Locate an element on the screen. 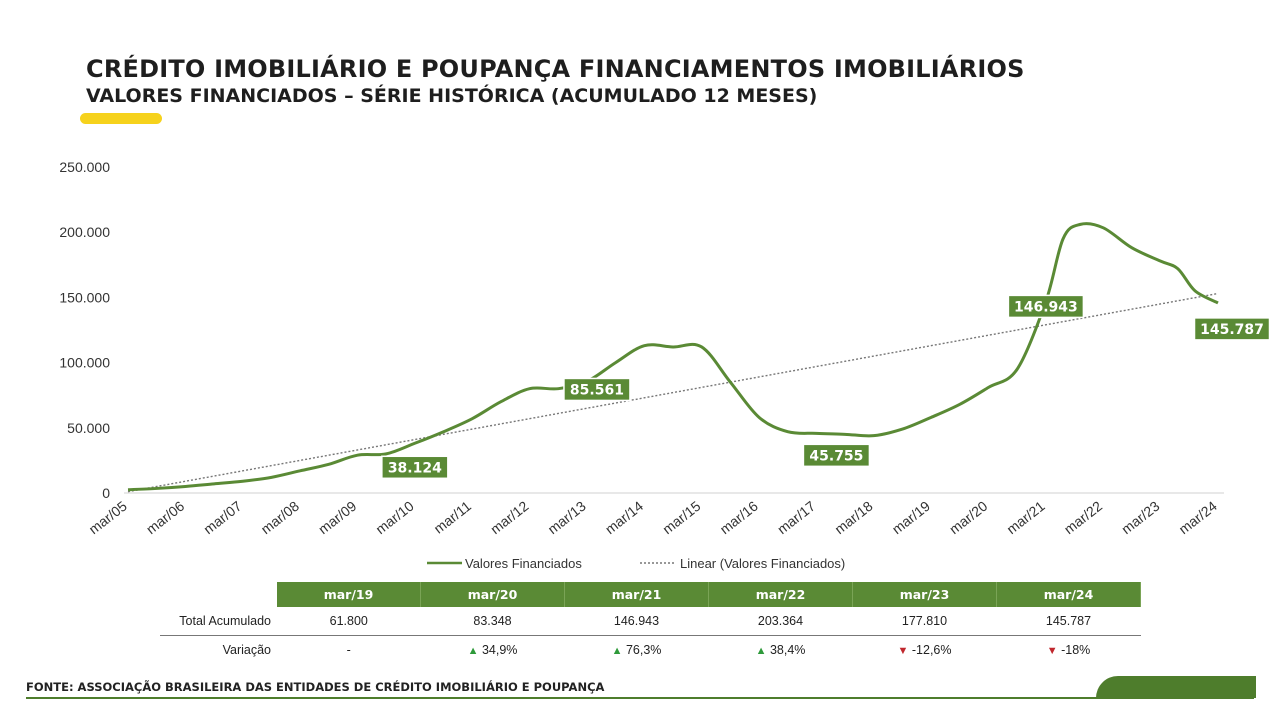 The height and width of the screenshot is (720, 1280). y-tick-label: 200.000 is located at coordinates (84, 232).